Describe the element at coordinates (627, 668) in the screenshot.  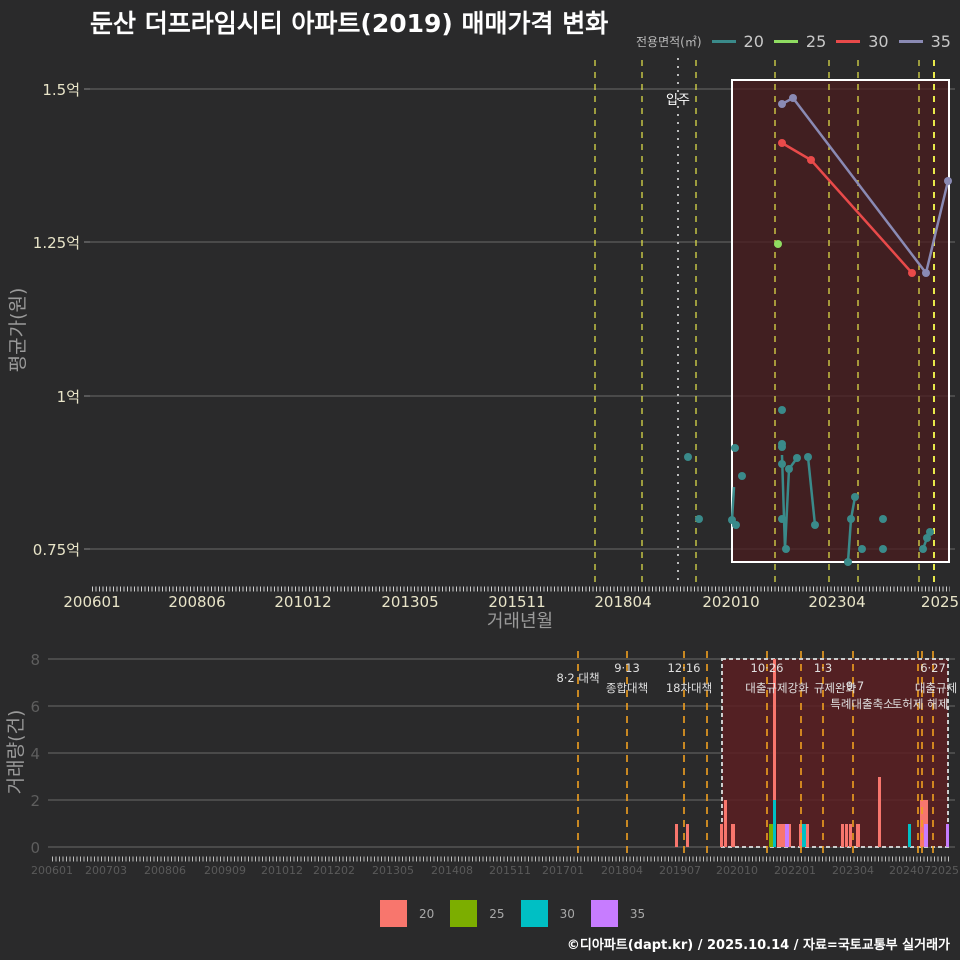
I see `policy-label: 9·13` at that location.